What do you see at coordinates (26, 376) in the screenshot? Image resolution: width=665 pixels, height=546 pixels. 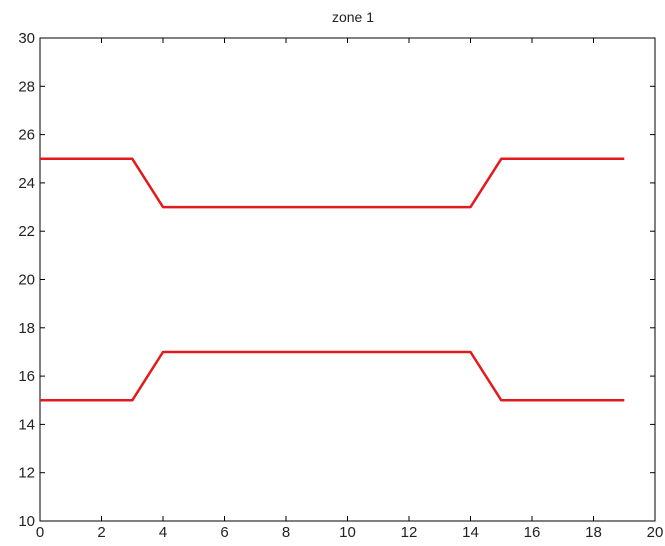 I see `y-tick-label: 16` at bounding box center [26, 376].